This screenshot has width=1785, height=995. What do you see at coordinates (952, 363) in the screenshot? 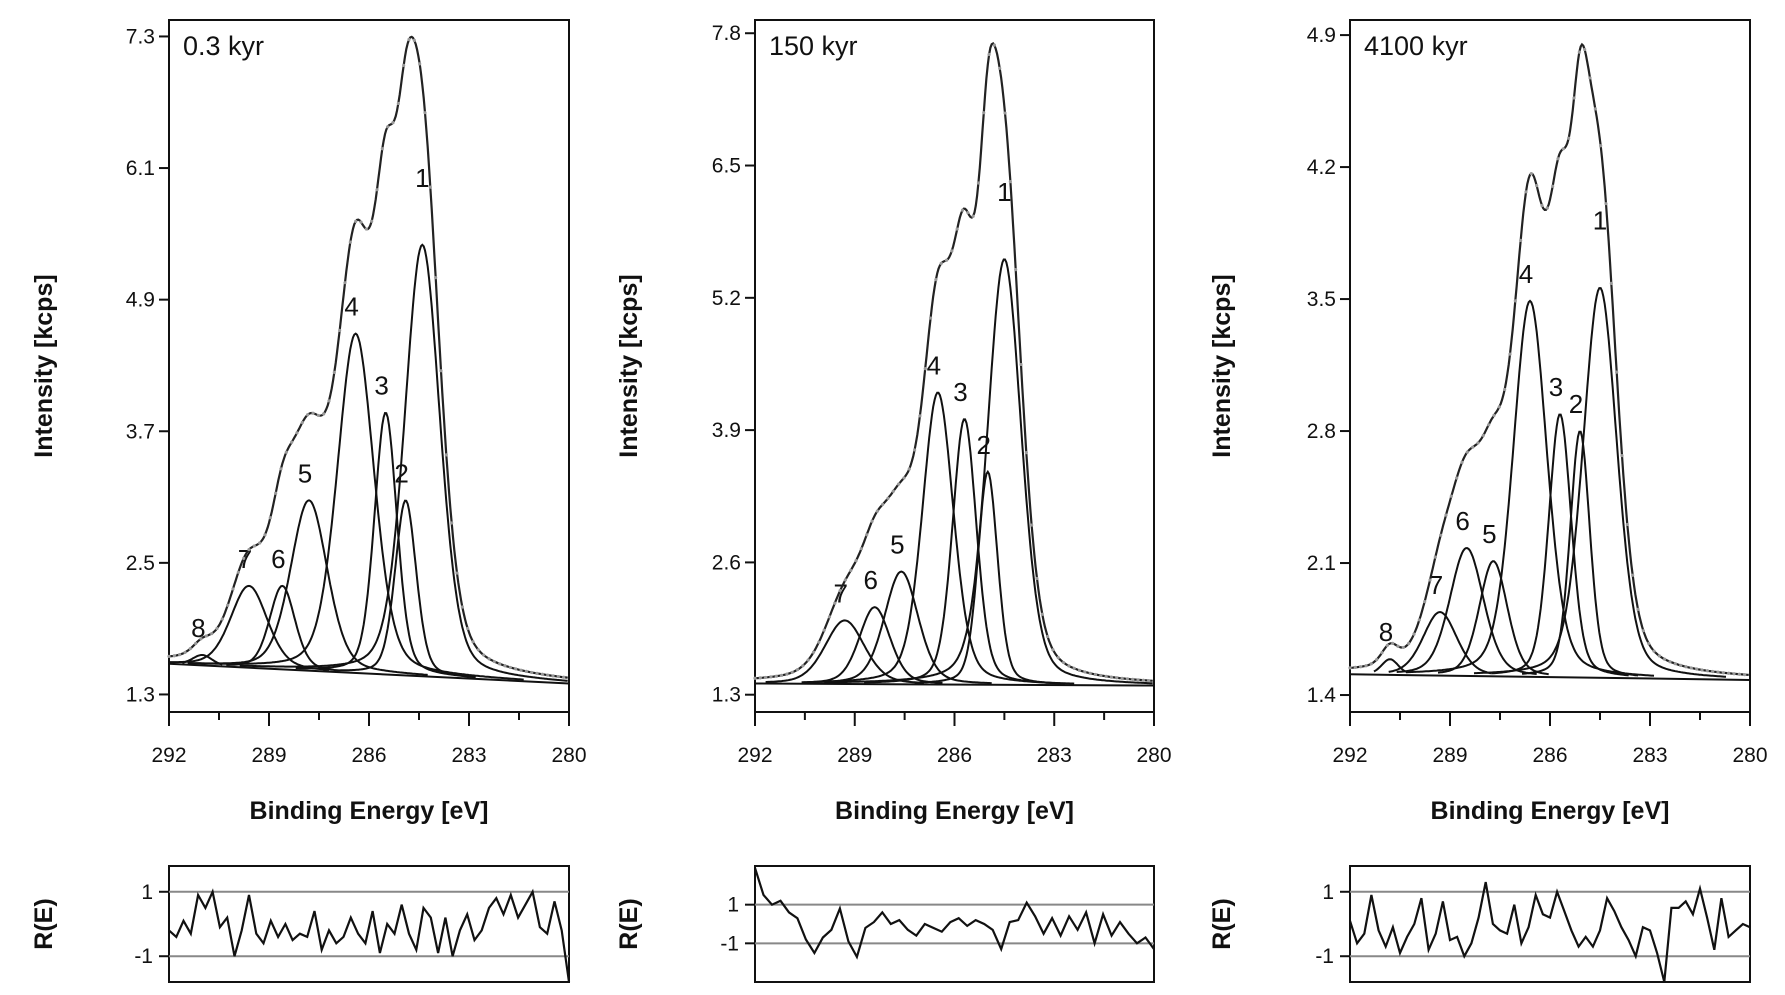
I see `measured-data-points` at bounding box center [952, 363].